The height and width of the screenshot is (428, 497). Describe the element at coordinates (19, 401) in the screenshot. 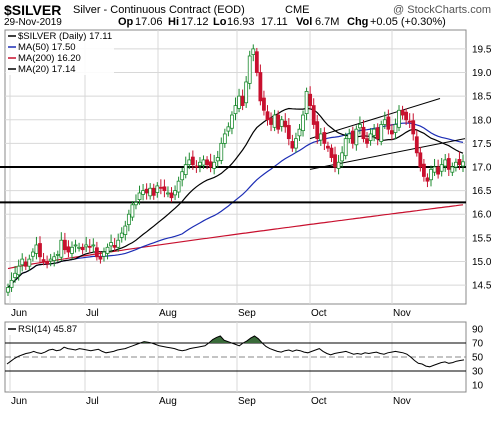

I see `rsi-month-label: Jun` at that location.